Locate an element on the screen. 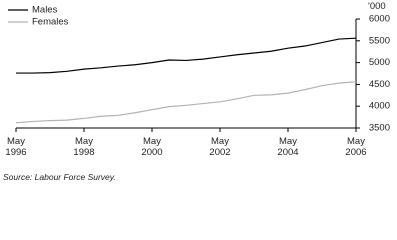  y-tick-label: 6000 is located at coordinates (379, 19).